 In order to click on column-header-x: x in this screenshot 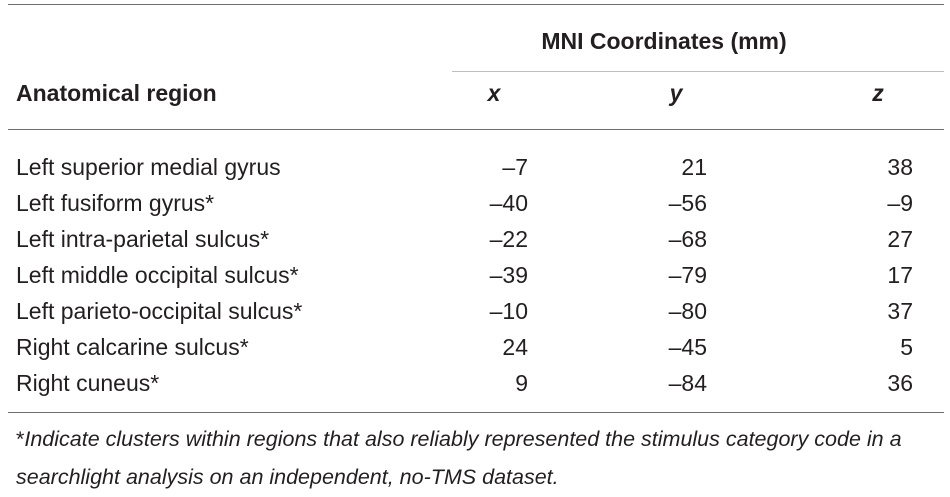, I will do `click(494, 93)`.